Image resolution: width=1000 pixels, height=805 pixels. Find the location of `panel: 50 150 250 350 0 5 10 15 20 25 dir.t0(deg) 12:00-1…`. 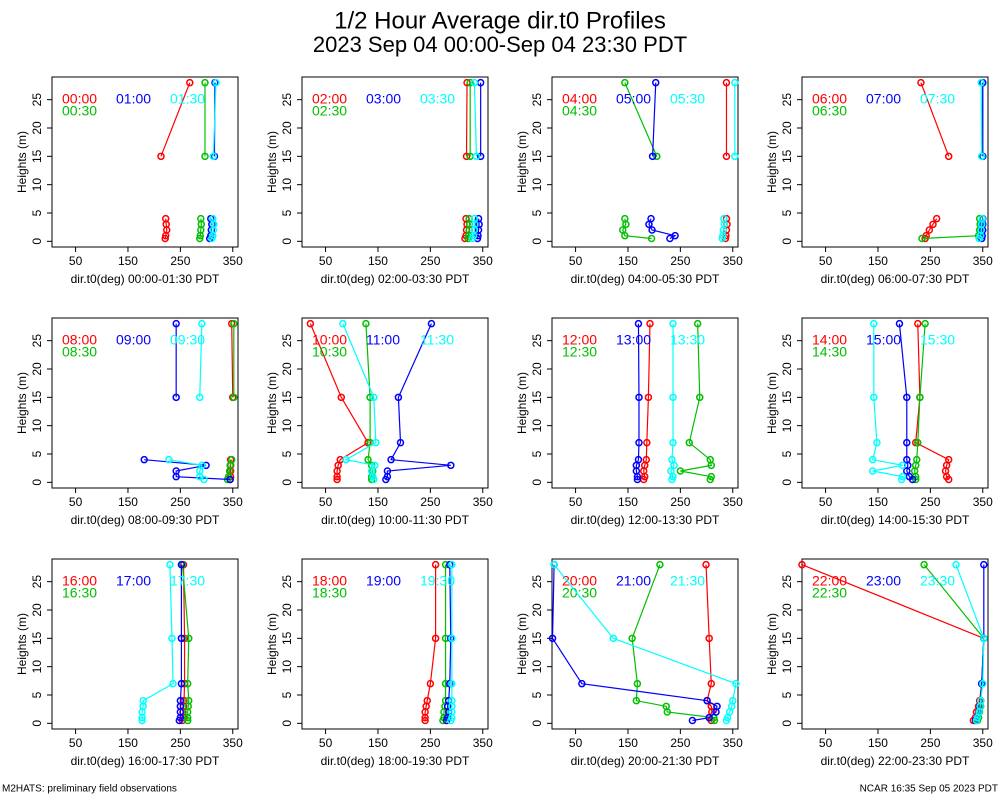

panel: 50 150 250 350 0 5 10 15 20 25 dir.t0(deg) 12:00-1… is located at coordinates (629, 422).